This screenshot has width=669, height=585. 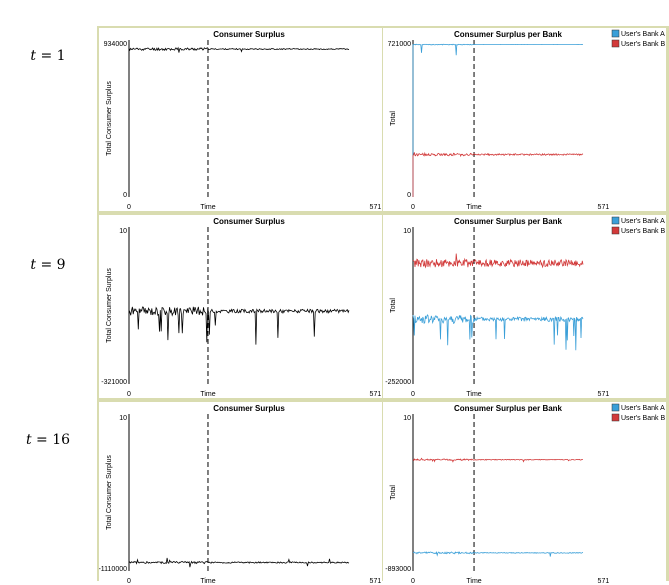 What do you see at coordinates (115, 44) in the screenshot?
I see `y-tick-label-max: 934000` at bounding box center [115, 44].